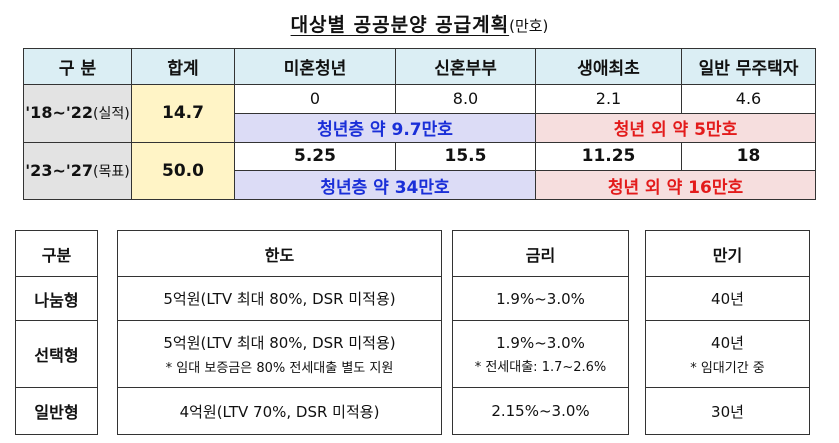 This screenshot has height=443, width=839. Describe the element at coordinates (727, 253) in the screenshot. I see `header-term: 만기` at that location.